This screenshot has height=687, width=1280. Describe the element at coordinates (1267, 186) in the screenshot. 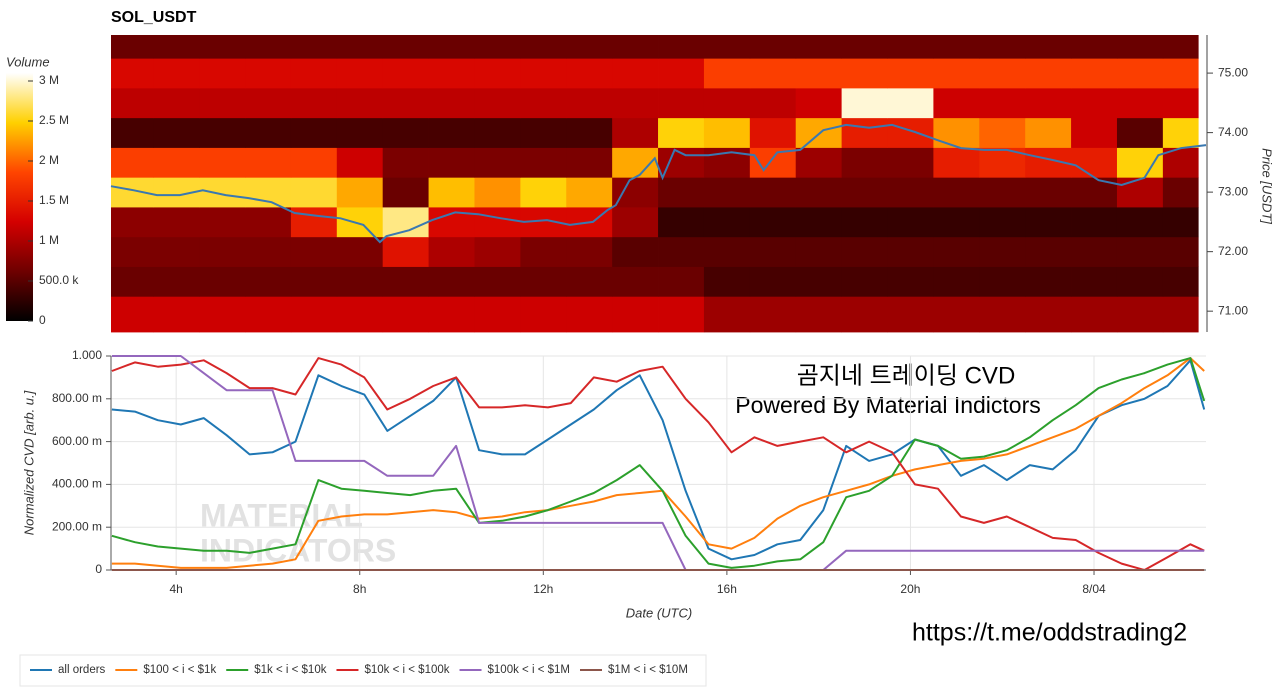

I see `y2-axis-label: Price [USDT]` at that location.